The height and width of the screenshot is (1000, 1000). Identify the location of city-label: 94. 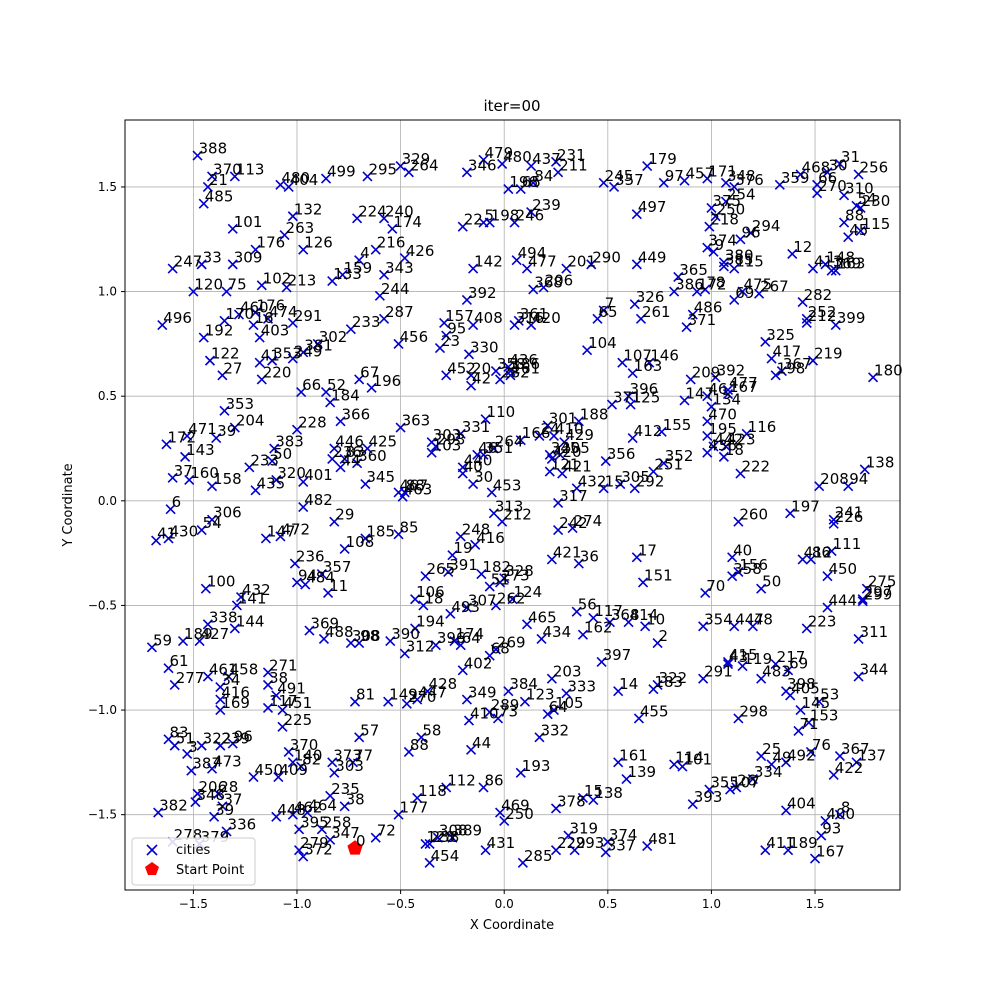
(307, 575).